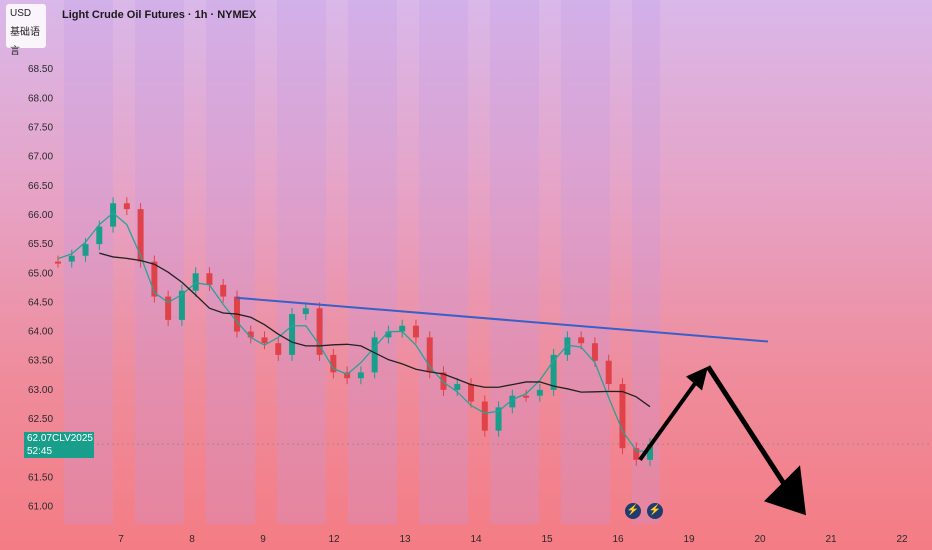 The height and width of the screenshot is (550, 932). What do you see at coordinates (40, 438) in the screenshot?
I see `current-price: 62.07` at bounding box center [40, 438].